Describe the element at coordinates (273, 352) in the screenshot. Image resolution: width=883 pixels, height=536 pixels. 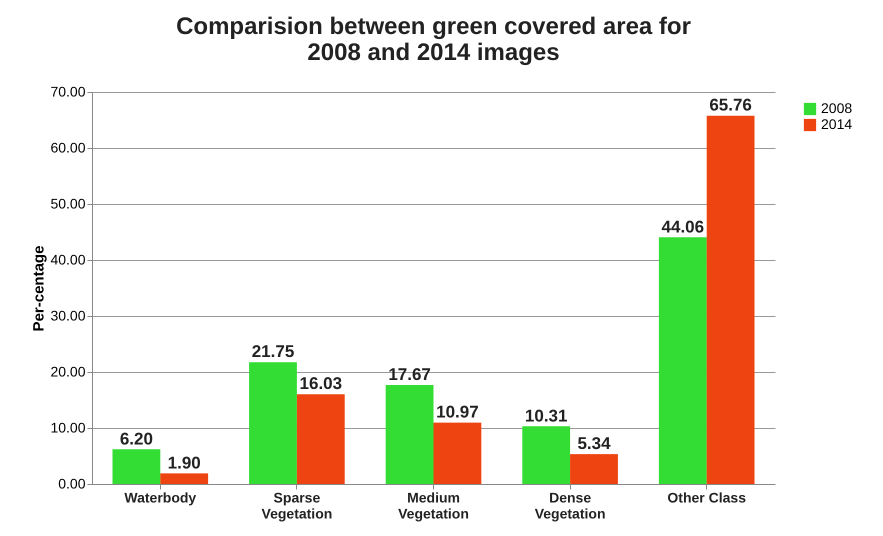
I see `data-label: 21.75` at that location.